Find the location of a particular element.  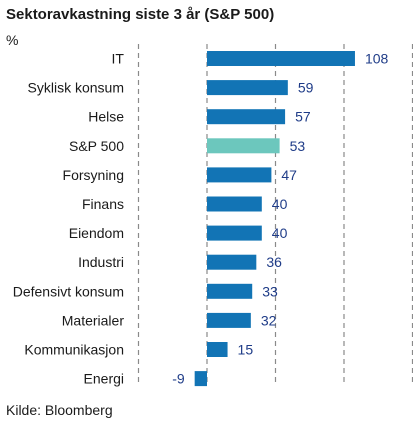

value-label: 108 is located at coordinates (377, 59).